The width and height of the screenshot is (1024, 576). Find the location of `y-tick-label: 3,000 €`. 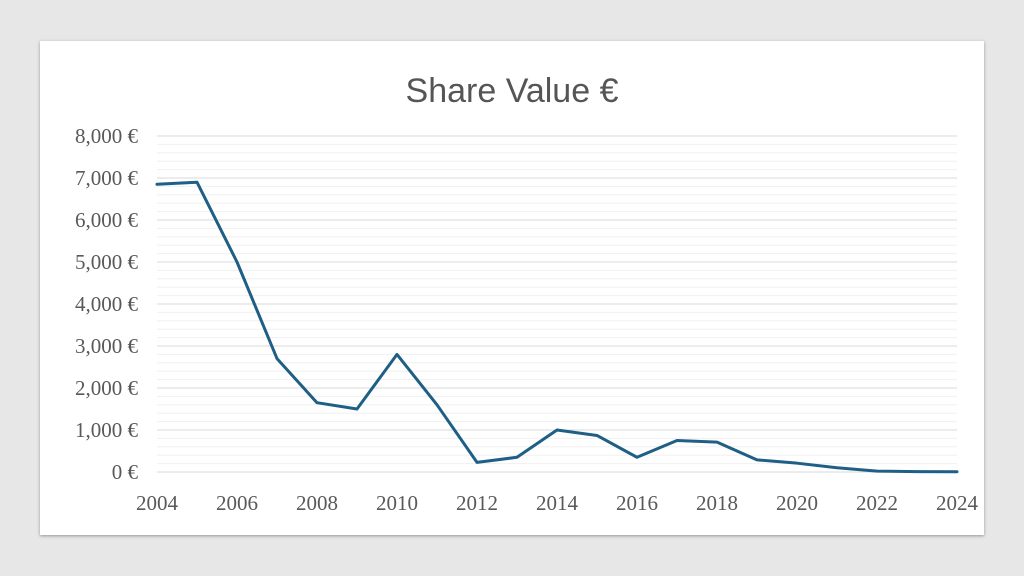

y-tick-label: 3,000 € is located at coordinates (107, 346).